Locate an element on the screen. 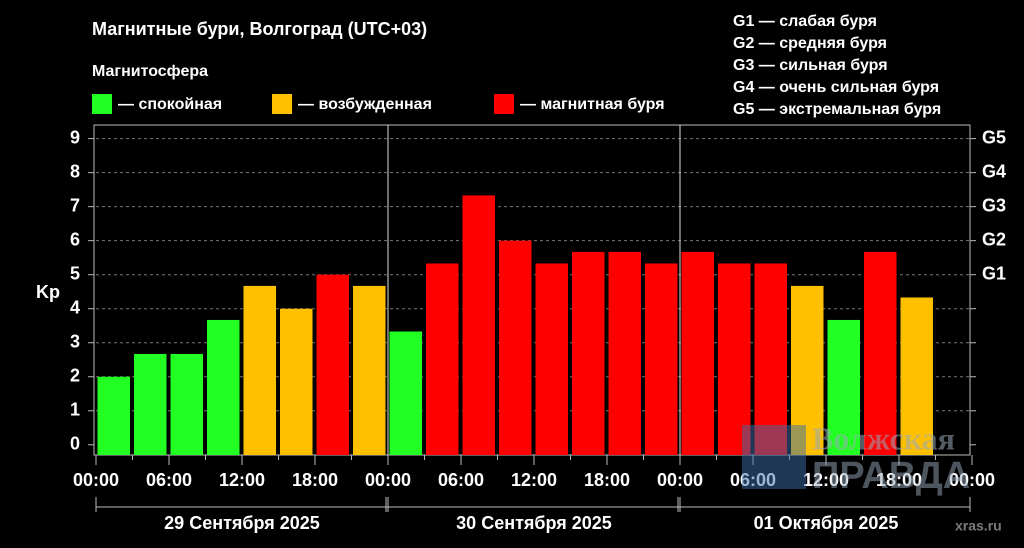 This screenshot has width=1024, height=548. y-tick-label: 0 is located at coordinates (75, 444).